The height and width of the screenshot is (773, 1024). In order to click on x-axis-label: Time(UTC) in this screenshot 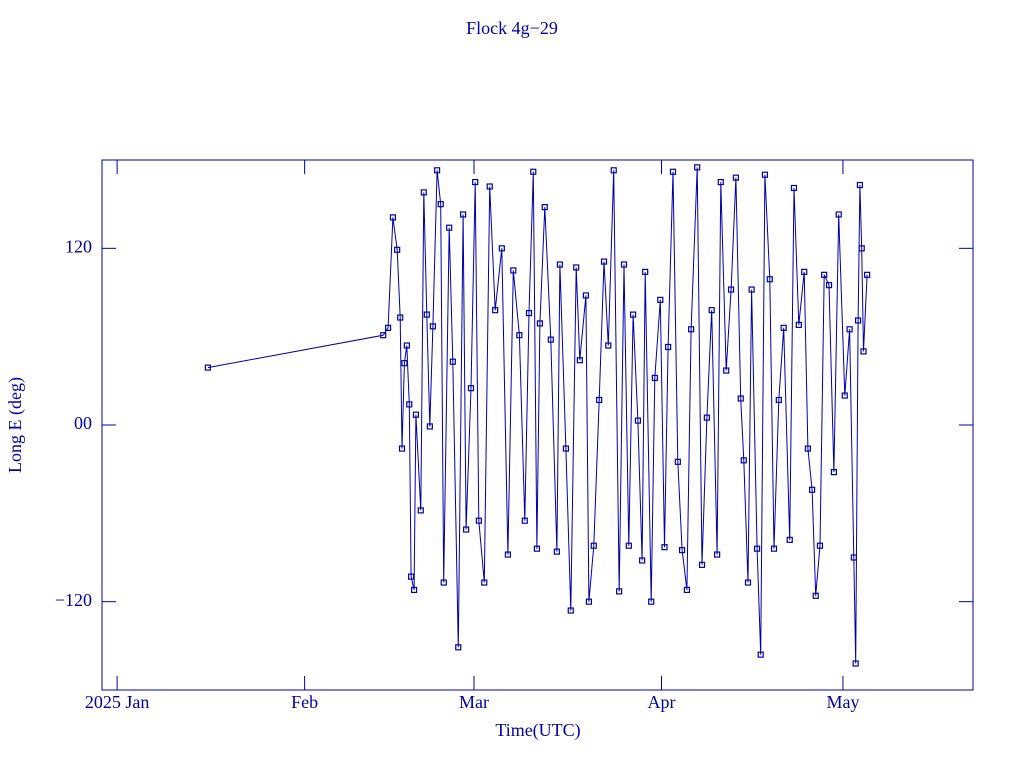, I will do `click(537, 730)`.